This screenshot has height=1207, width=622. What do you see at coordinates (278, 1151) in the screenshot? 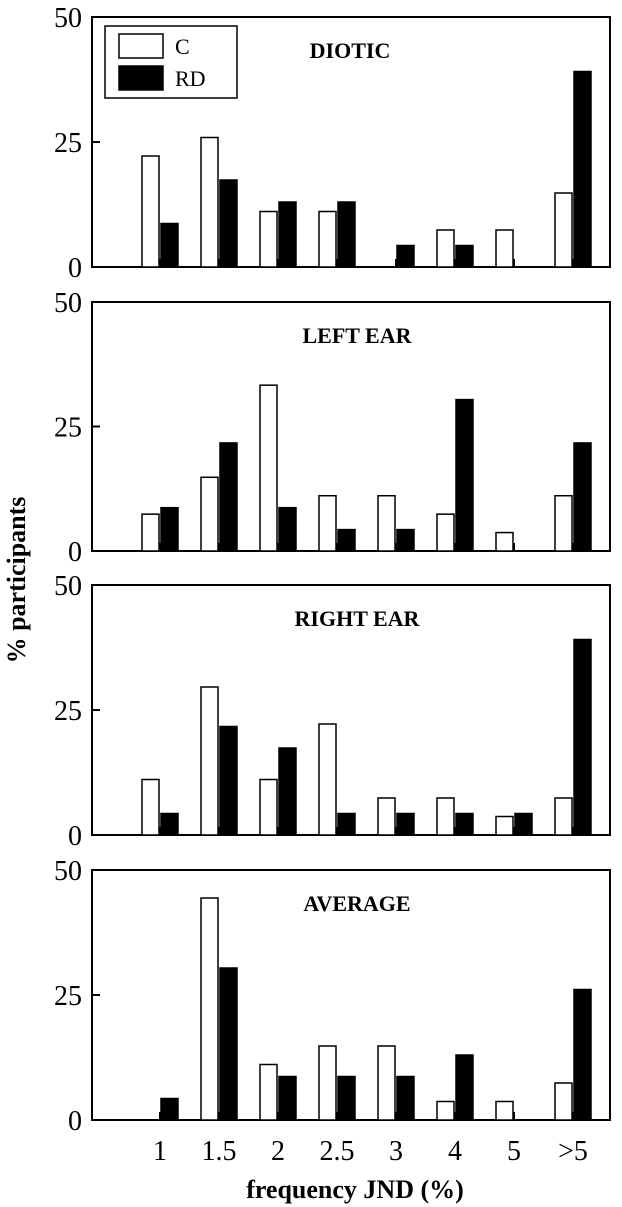
I see `x-tick-label: 2` at bounding box center [278, 1151].